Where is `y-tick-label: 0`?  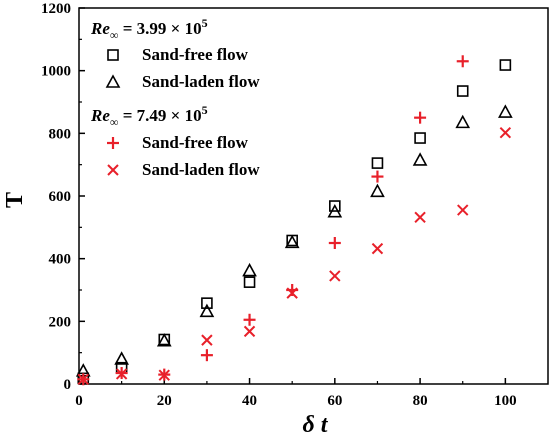 y-tick-label: 0 is located at coordinates (68, 385).